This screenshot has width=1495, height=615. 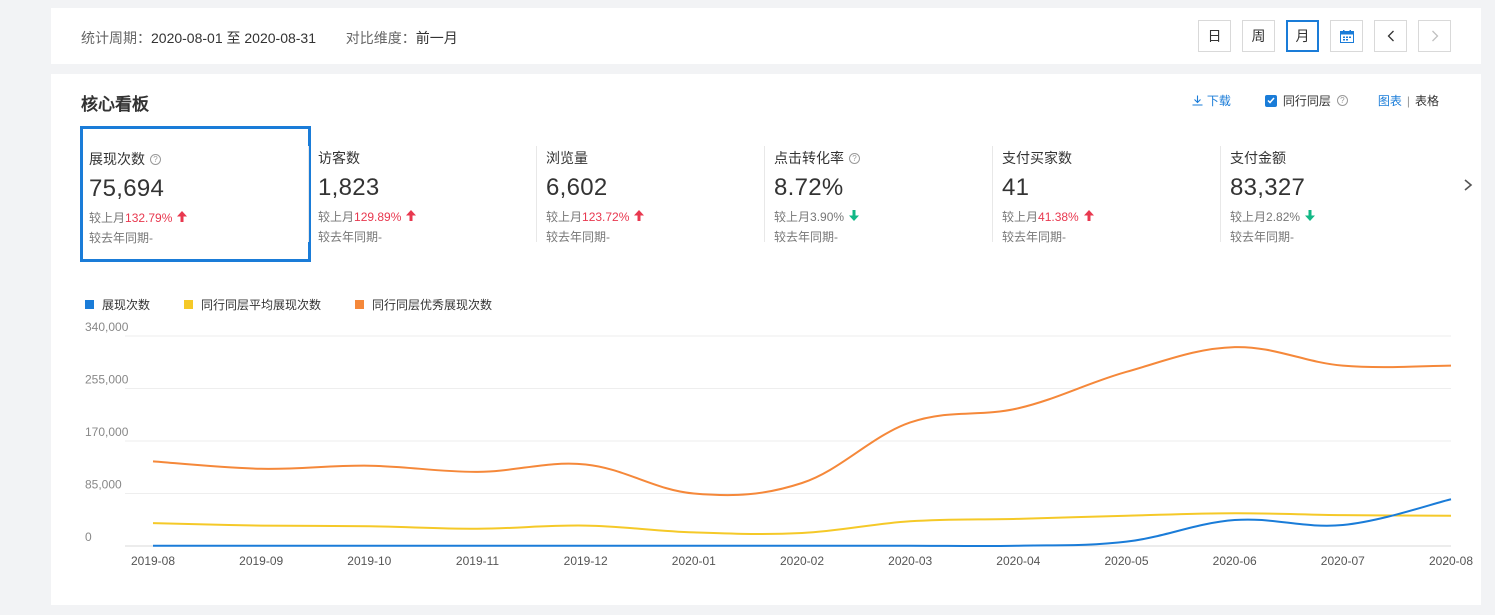 I want to click on period-value: 2020-08-01 至 2020-08-31, so click(x=234, y=38).